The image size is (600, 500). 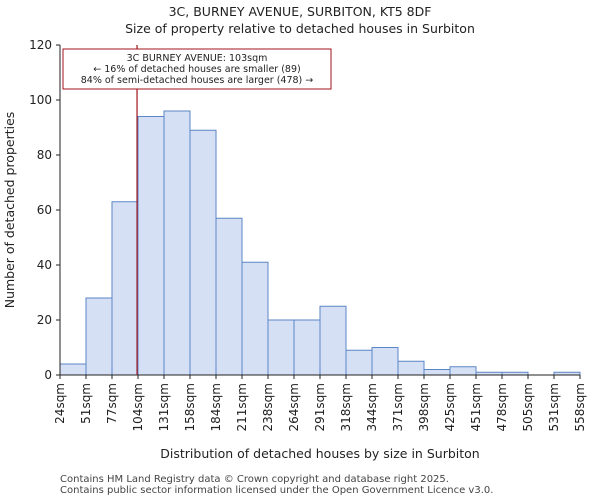 I want to click on bar-77sqm, so click(x=125, y=288).